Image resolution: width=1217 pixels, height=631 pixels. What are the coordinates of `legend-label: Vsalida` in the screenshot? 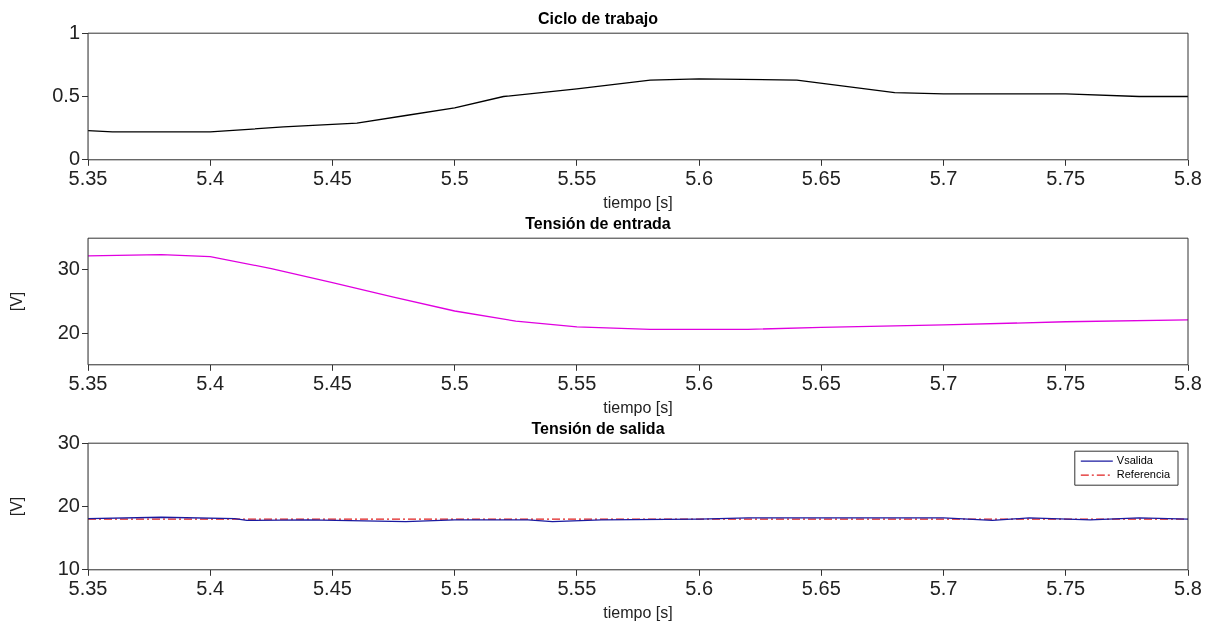 It's located at (1135, 460).